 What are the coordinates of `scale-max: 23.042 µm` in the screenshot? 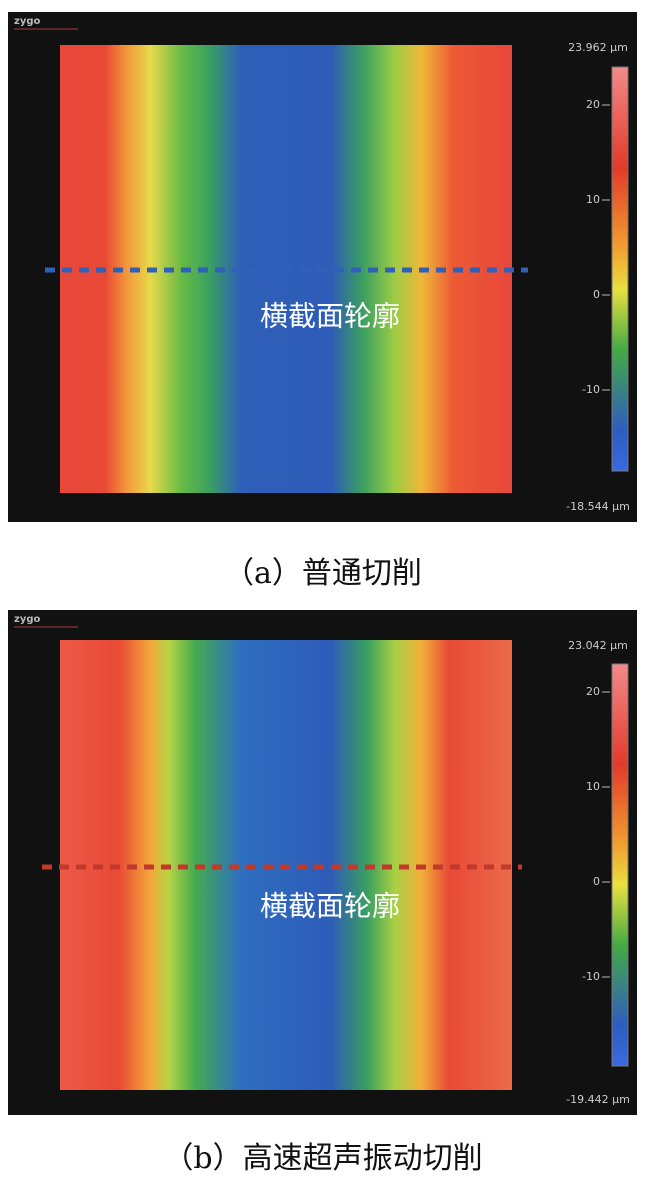 It's located at (598, 645).